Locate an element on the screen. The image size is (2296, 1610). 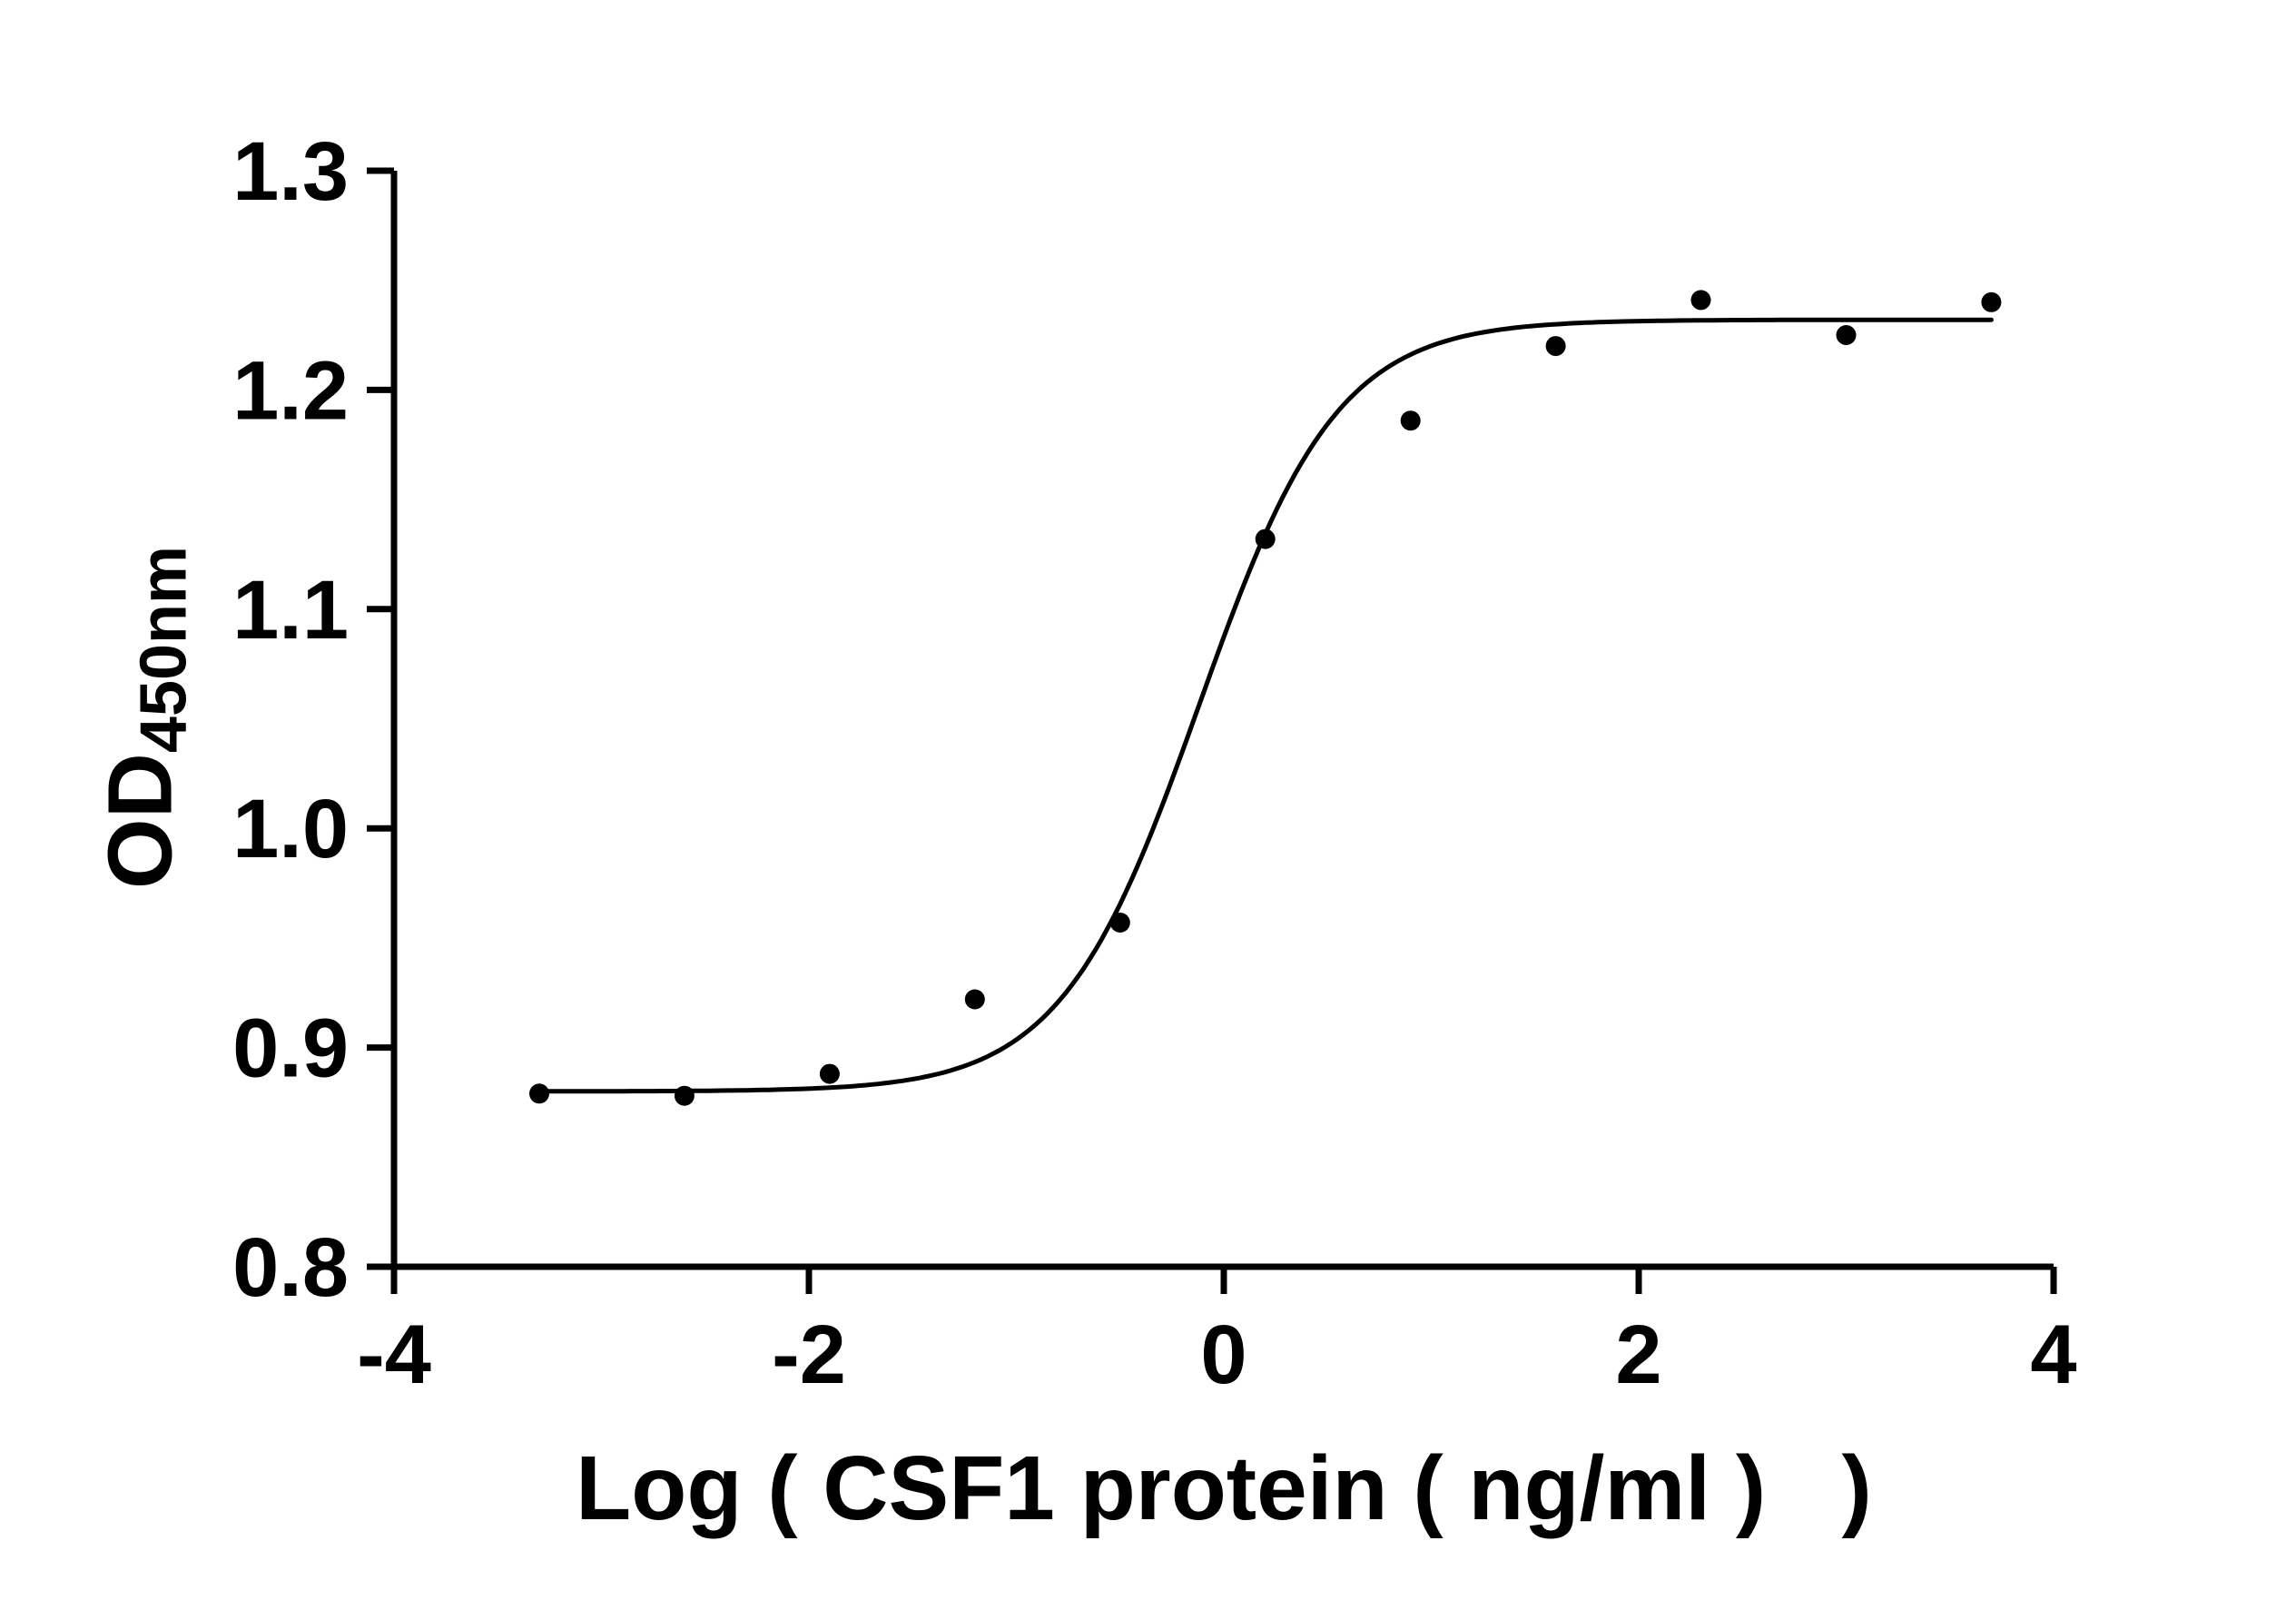
y-tick-label: 1.3 is located at coordinates (290, 171).